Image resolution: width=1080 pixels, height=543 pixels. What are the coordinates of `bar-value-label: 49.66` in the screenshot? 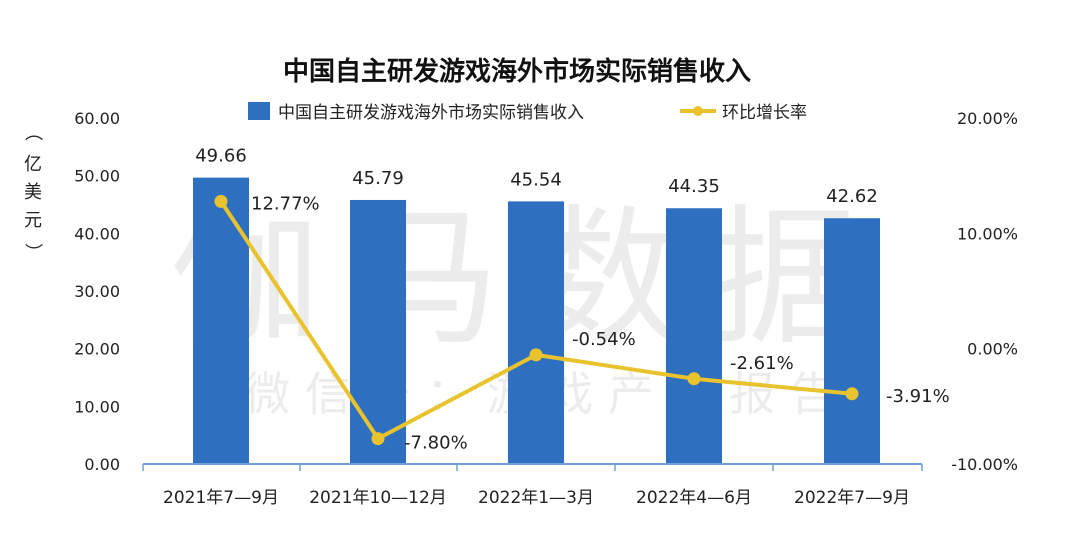 It's located at (221, 156).